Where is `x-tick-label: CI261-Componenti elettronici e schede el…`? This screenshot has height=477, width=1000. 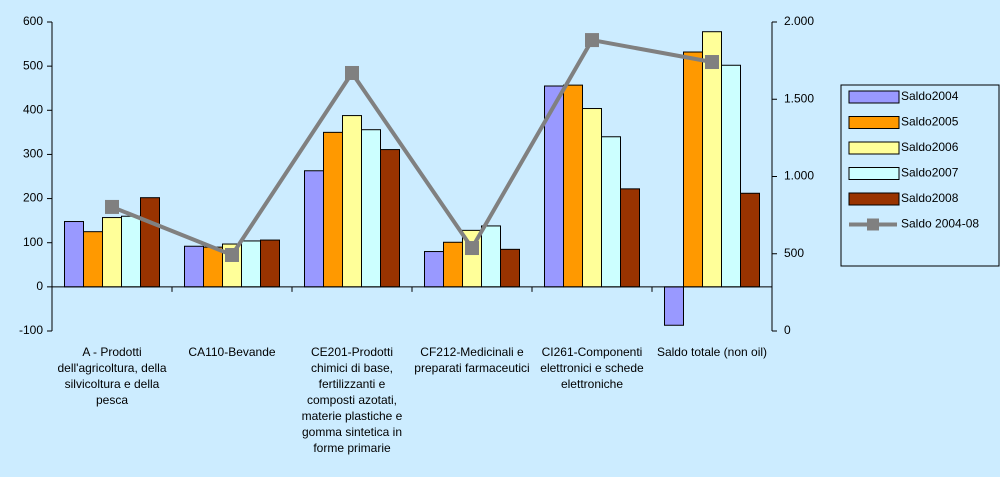 x-tick-label: CI261-Componenti elettronici e schede el… is located at coordinates (592, 368).